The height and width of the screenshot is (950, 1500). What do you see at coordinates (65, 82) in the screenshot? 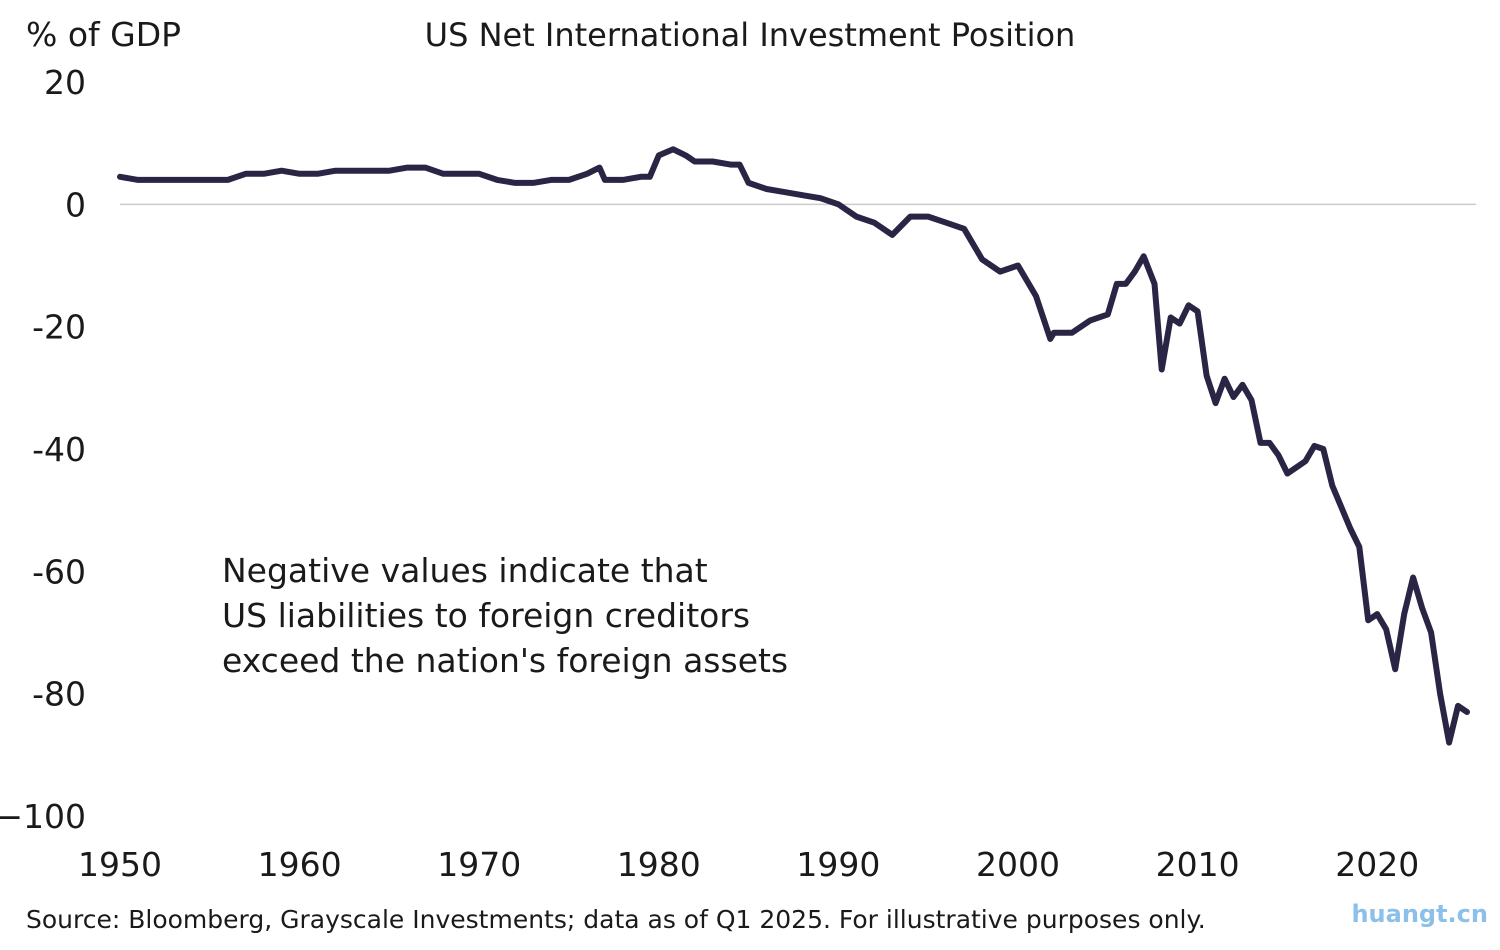
I see `y-tick-label: 20` at bounding box center [65, 82].